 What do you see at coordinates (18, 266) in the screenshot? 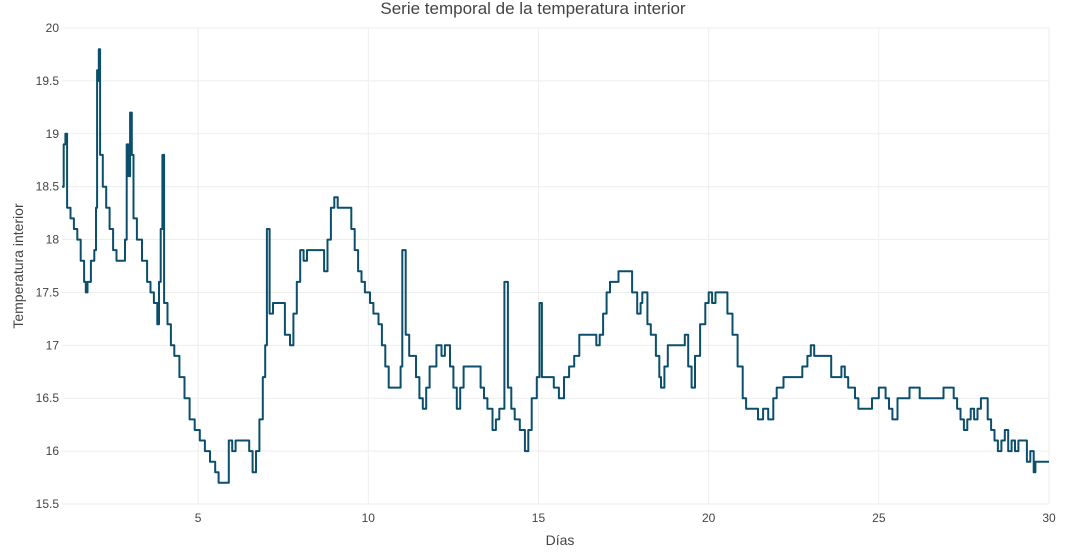
I see `y-axis-title: Temperatura interior` at bounding box center [18, 266].